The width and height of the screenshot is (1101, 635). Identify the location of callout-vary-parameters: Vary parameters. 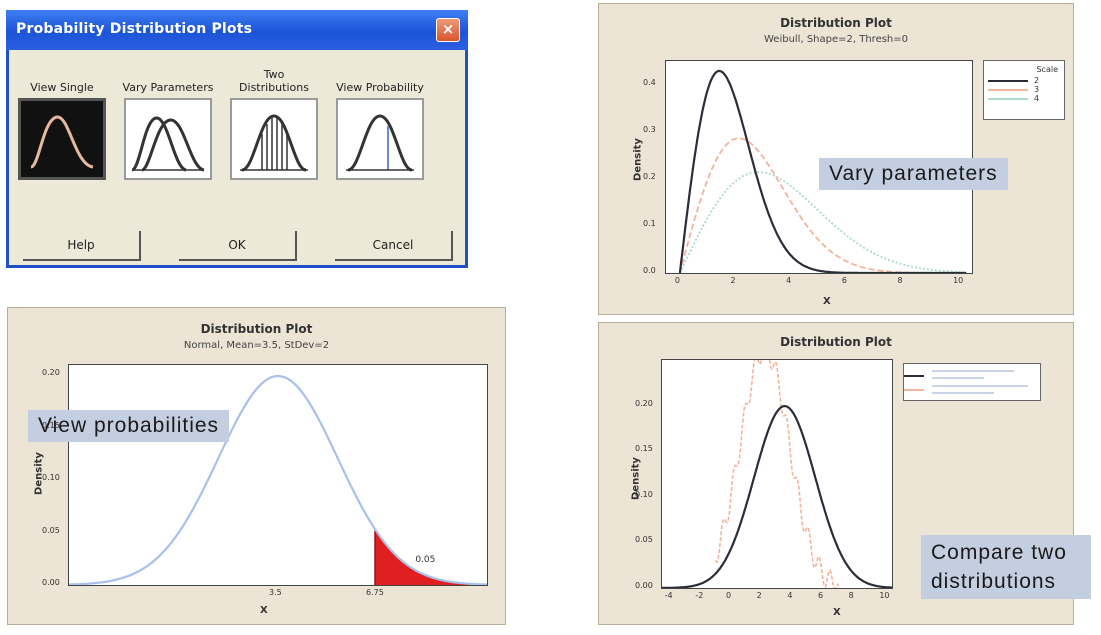
(913, 174).